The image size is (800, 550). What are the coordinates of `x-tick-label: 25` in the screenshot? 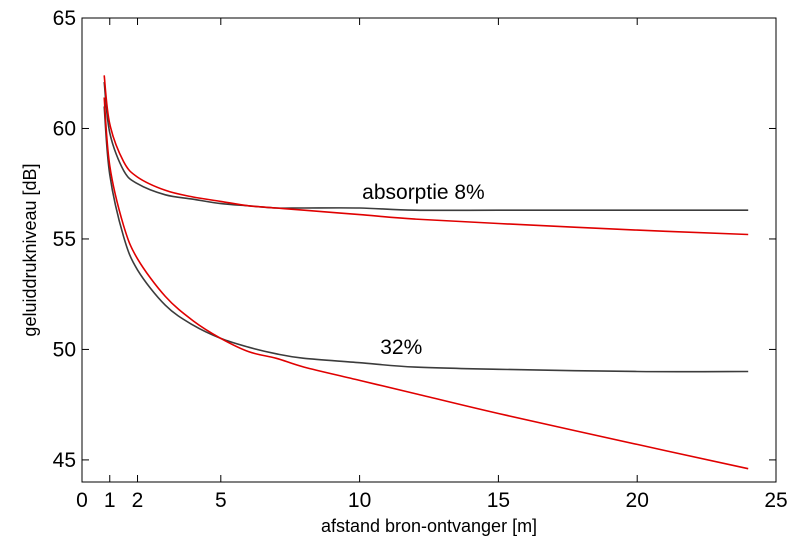 It's located at (775, 500).